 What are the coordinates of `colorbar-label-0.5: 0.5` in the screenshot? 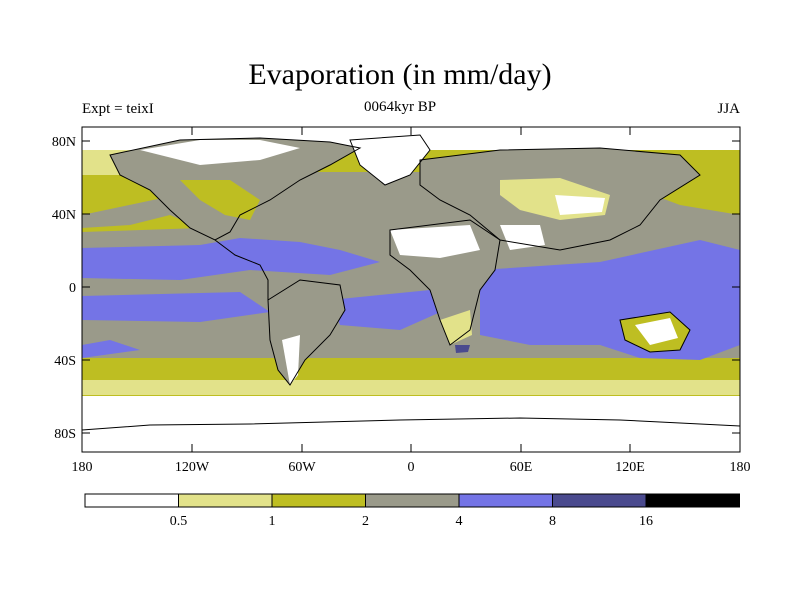 It's located at (179, 521).